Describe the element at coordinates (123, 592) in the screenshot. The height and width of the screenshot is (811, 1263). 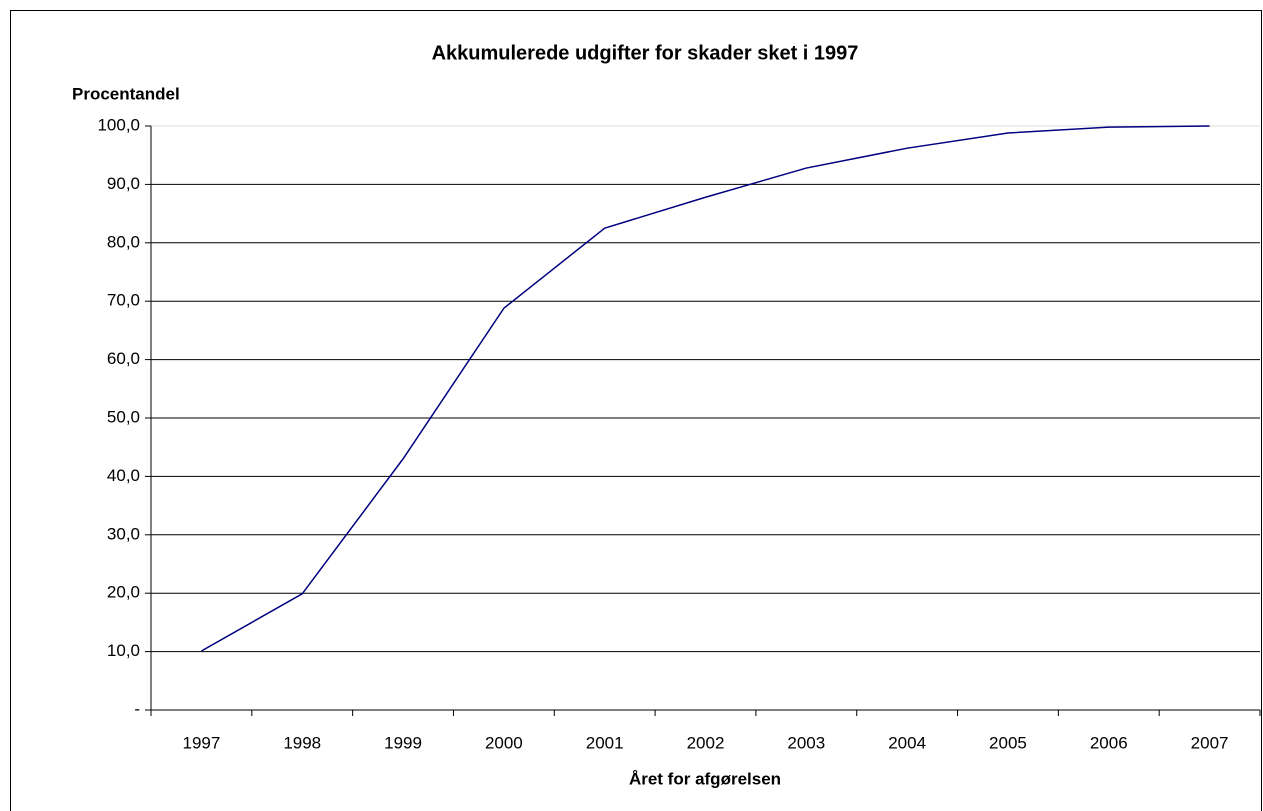
I see `y-tick-label: 20,0` at that location.